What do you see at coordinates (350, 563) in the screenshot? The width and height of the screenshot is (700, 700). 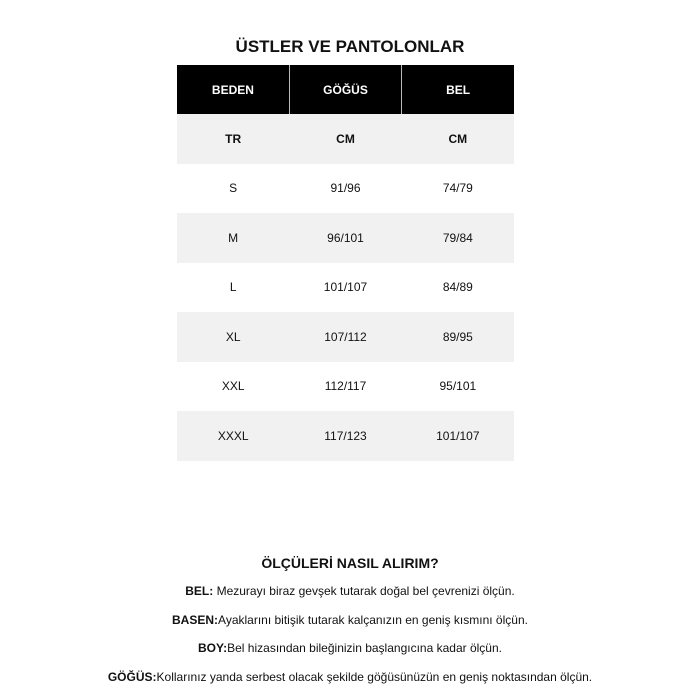 I see `guide-heading: ÖLÇÜLERİ NASIL ALIRIM?` at bounding box center [350, 563].